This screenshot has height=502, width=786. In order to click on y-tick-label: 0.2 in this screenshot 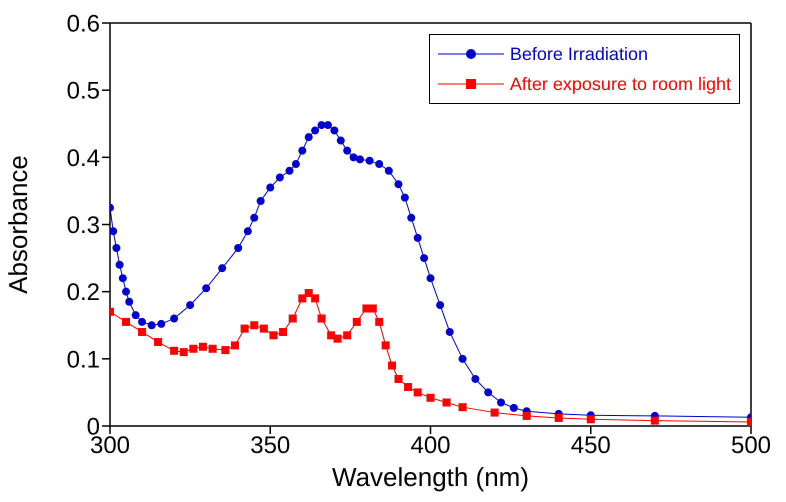, I will do `click(83, 292)`.